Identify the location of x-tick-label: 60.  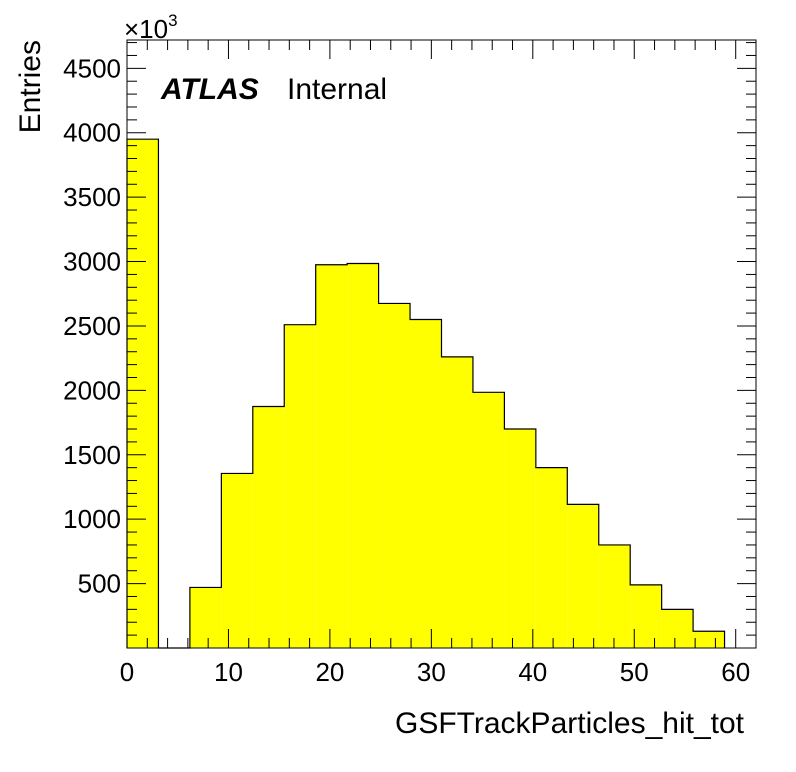
(735, 672).